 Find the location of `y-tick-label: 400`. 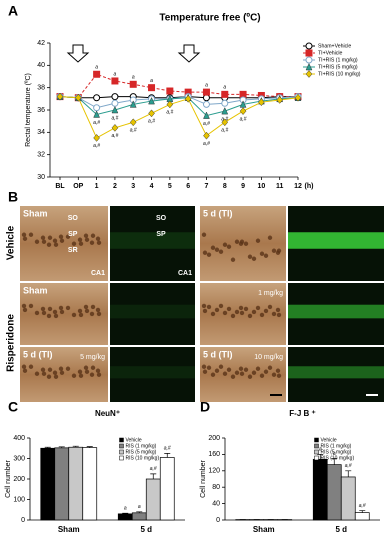

y-tick-label: 400 is located at coordinates (19, 438).